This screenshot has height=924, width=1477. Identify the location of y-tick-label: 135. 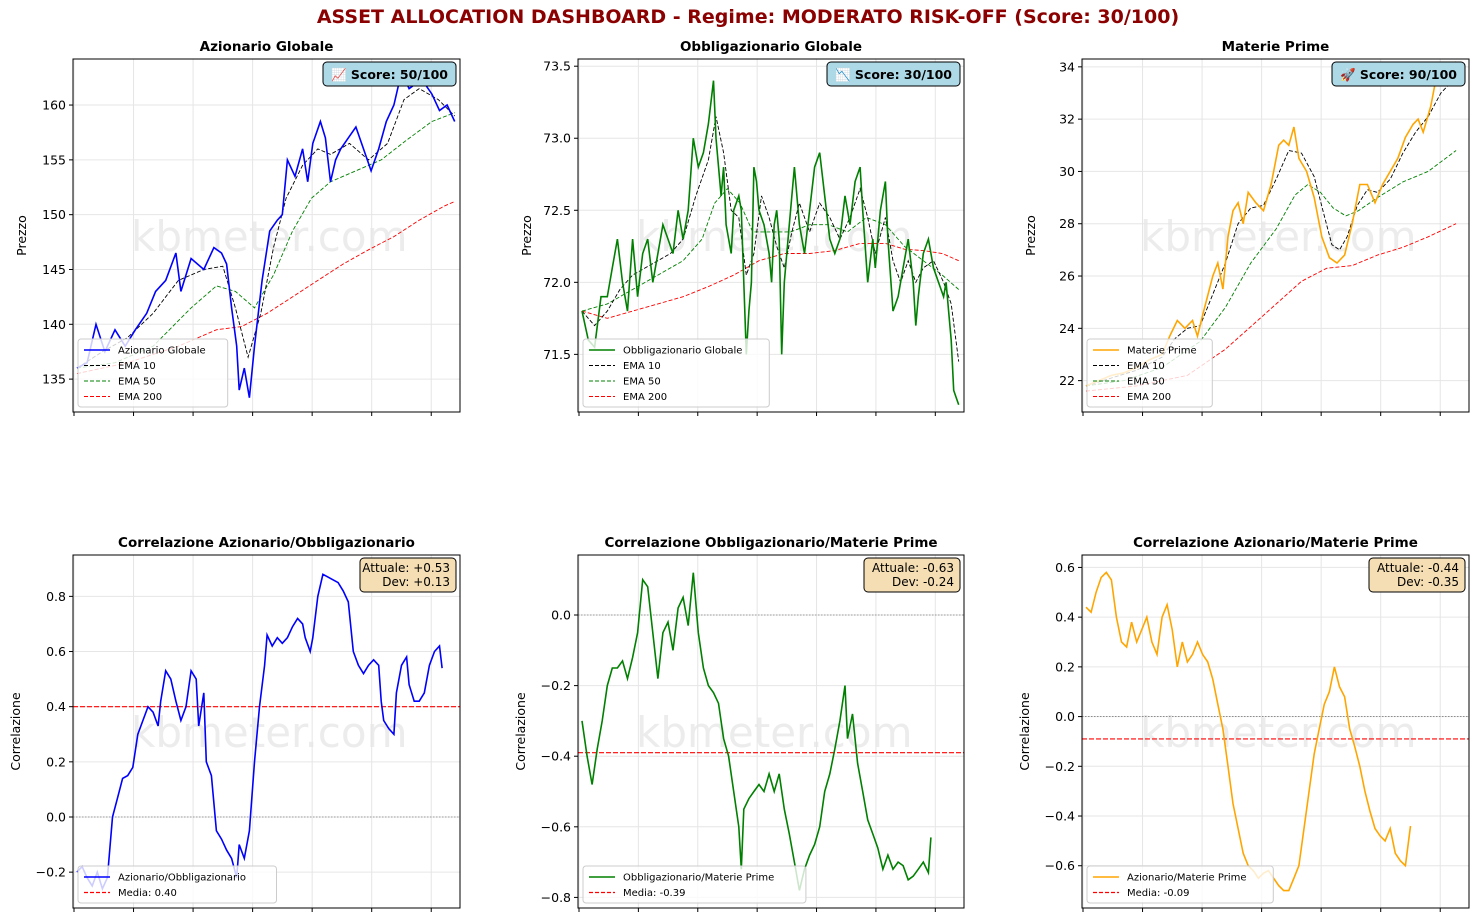
(54, 379).